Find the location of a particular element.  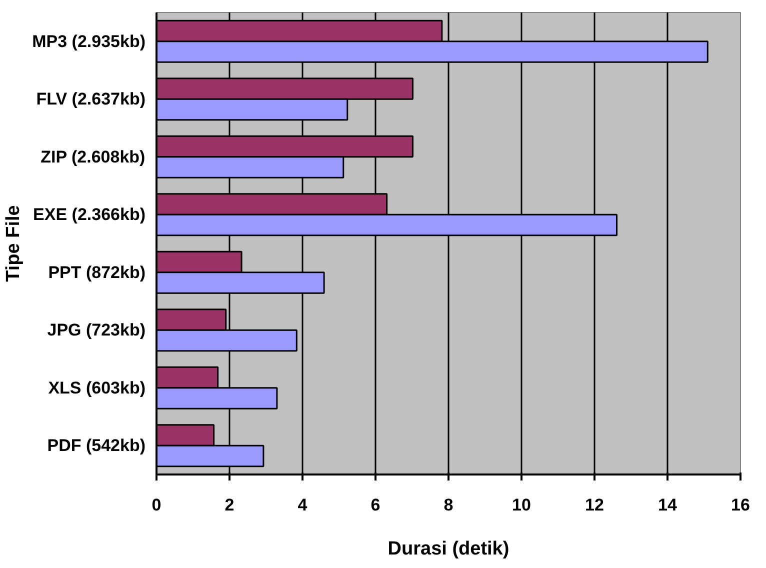

x-tick-label: 14 is located at coordinates (668, 505).